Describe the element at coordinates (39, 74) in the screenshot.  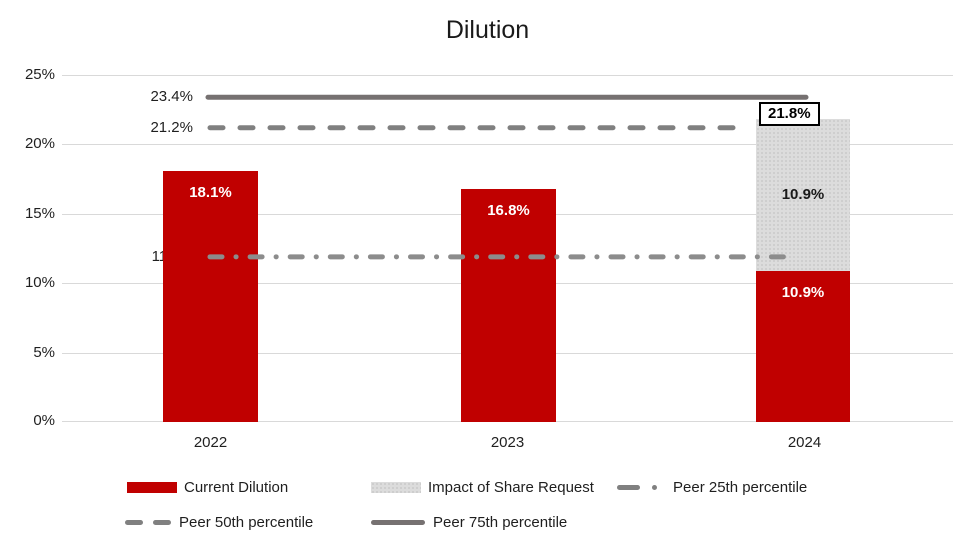
I see `y-tick-25: 25%` at that location.